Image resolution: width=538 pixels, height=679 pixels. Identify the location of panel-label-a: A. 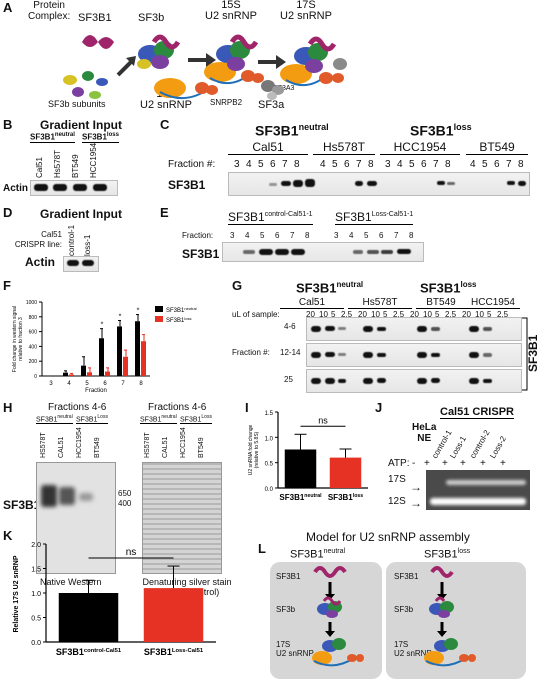
(8, 7).